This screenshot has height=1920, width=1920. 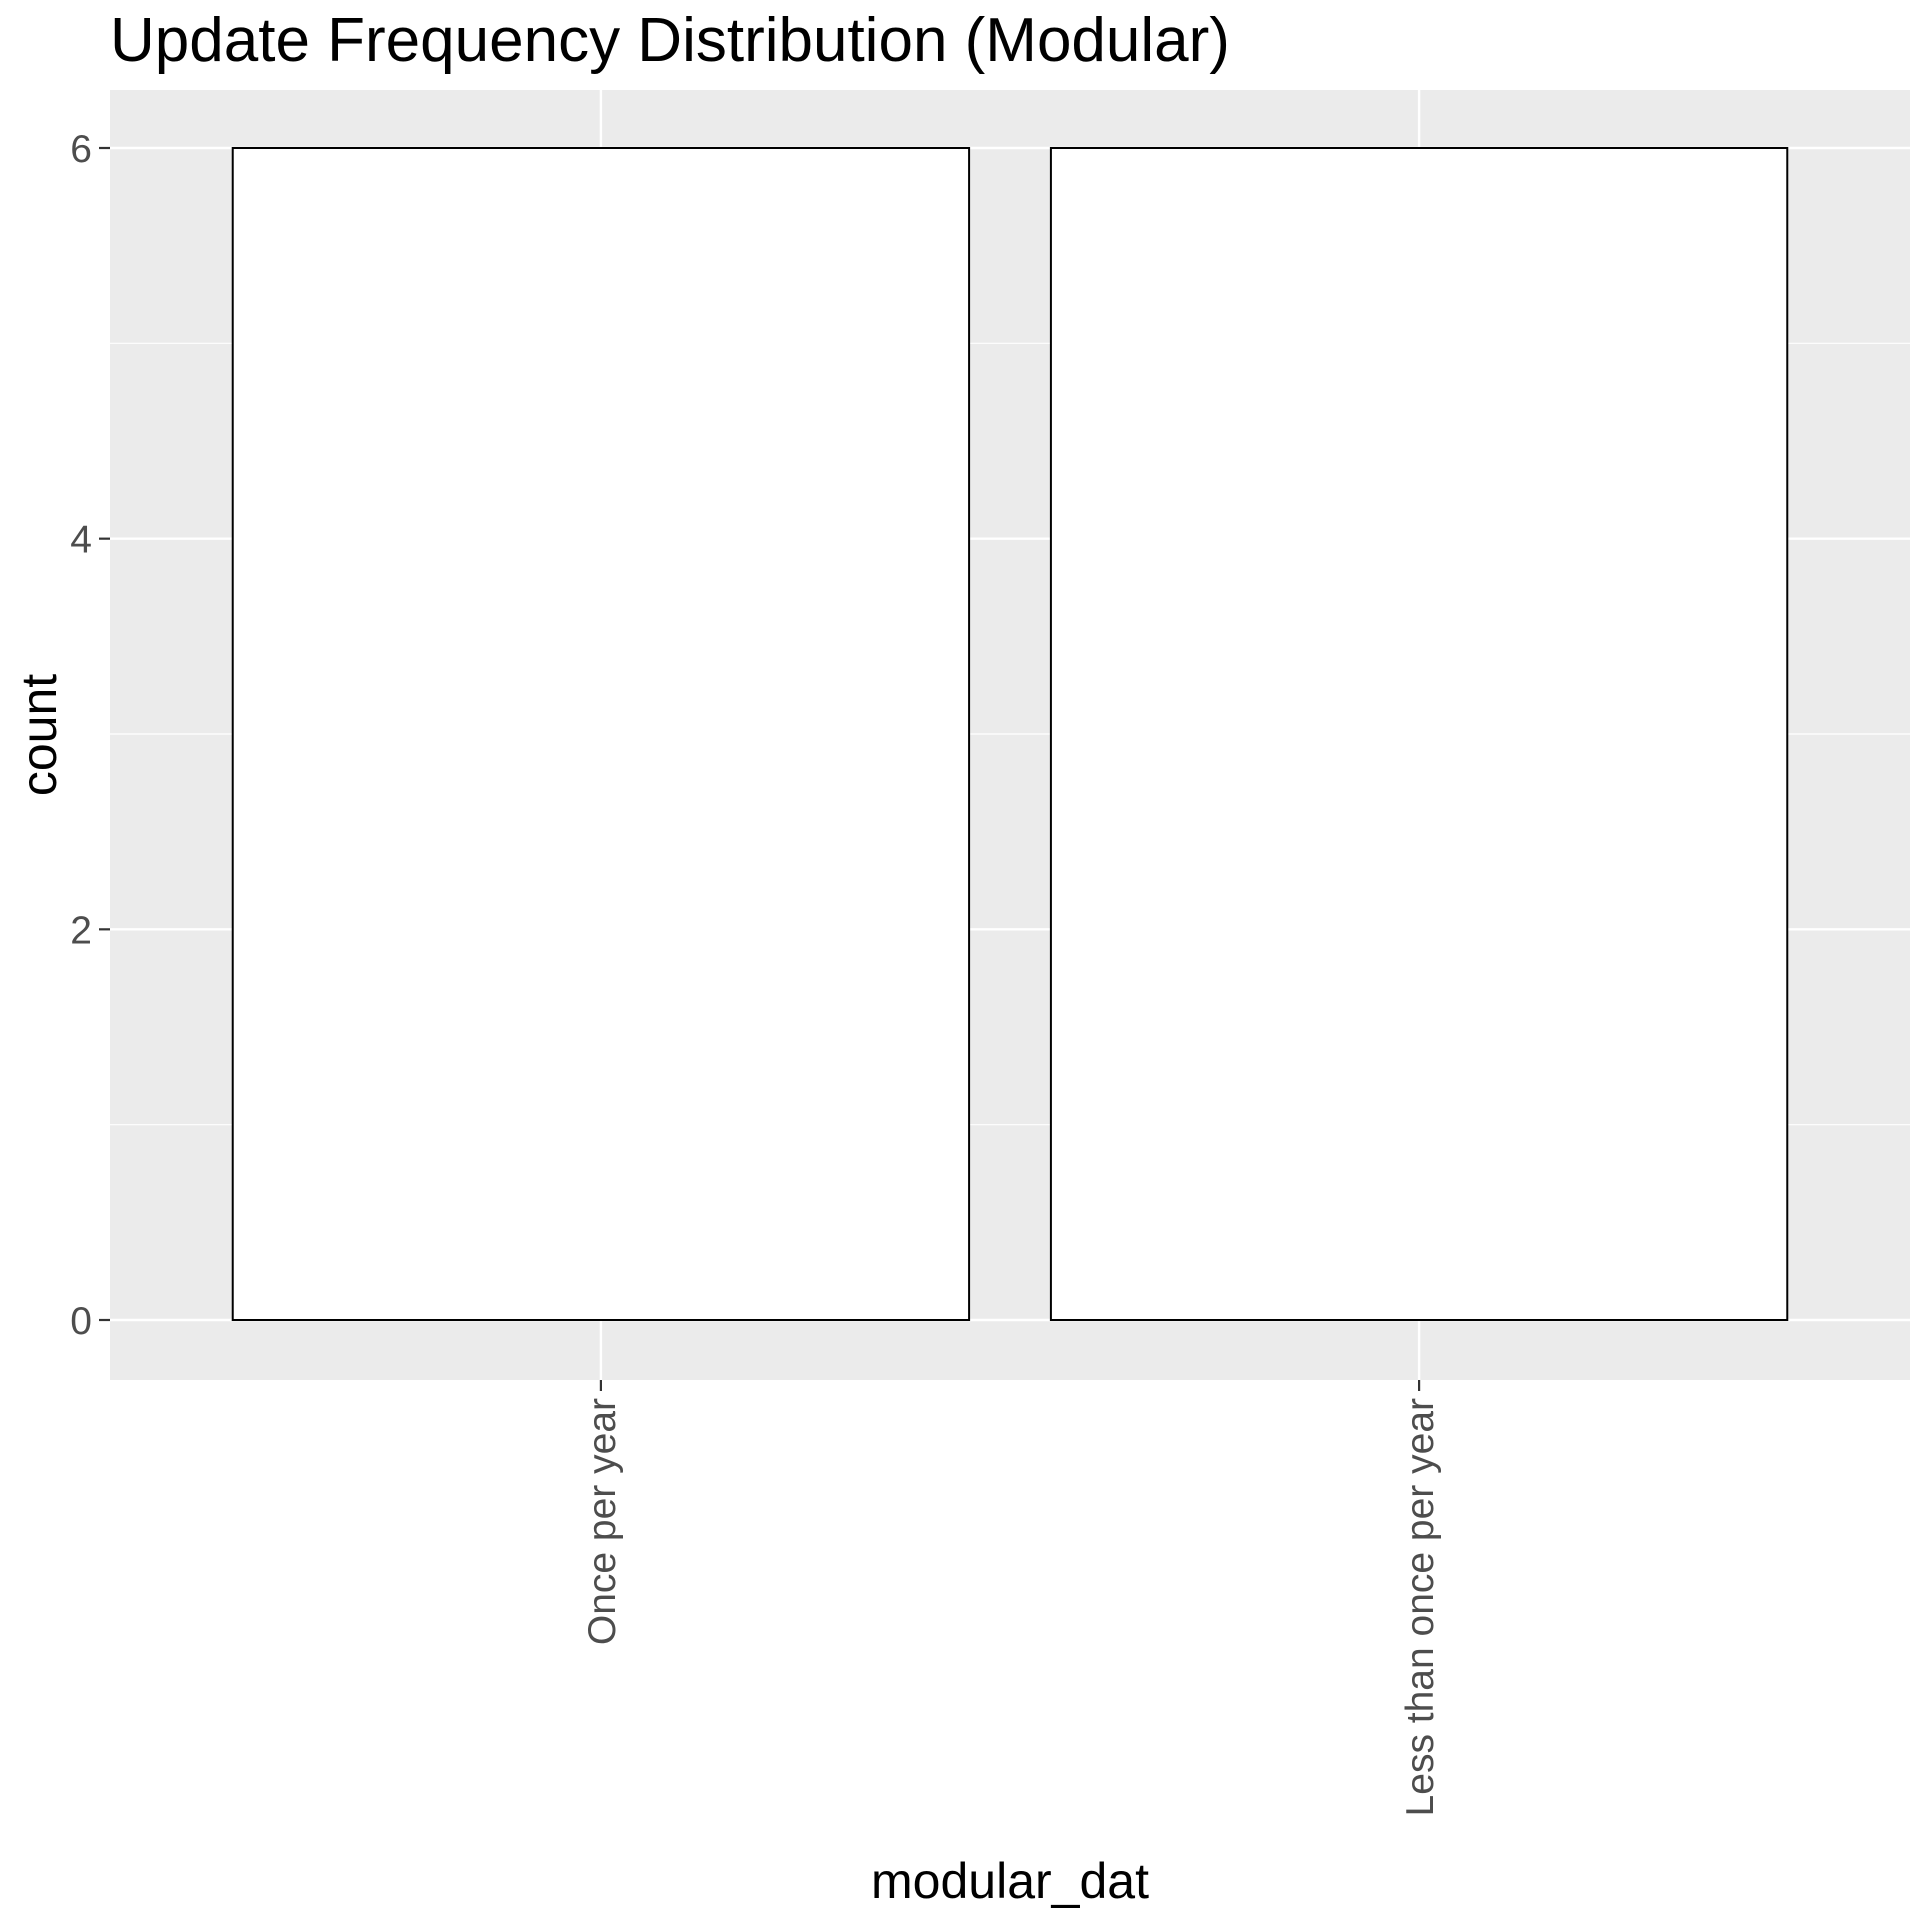 What do you see at coordinates (81, 540) in the screenshot?
I see `y-tick-label: 4` at bounding box center [81, 540].